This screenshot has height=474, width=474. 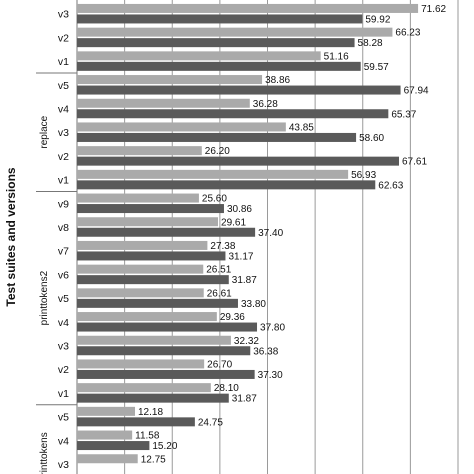 What do you see at coordinates (210, 422) in the screenshot?
I see `data-label: 24.75` at bounding box center [210, 422].